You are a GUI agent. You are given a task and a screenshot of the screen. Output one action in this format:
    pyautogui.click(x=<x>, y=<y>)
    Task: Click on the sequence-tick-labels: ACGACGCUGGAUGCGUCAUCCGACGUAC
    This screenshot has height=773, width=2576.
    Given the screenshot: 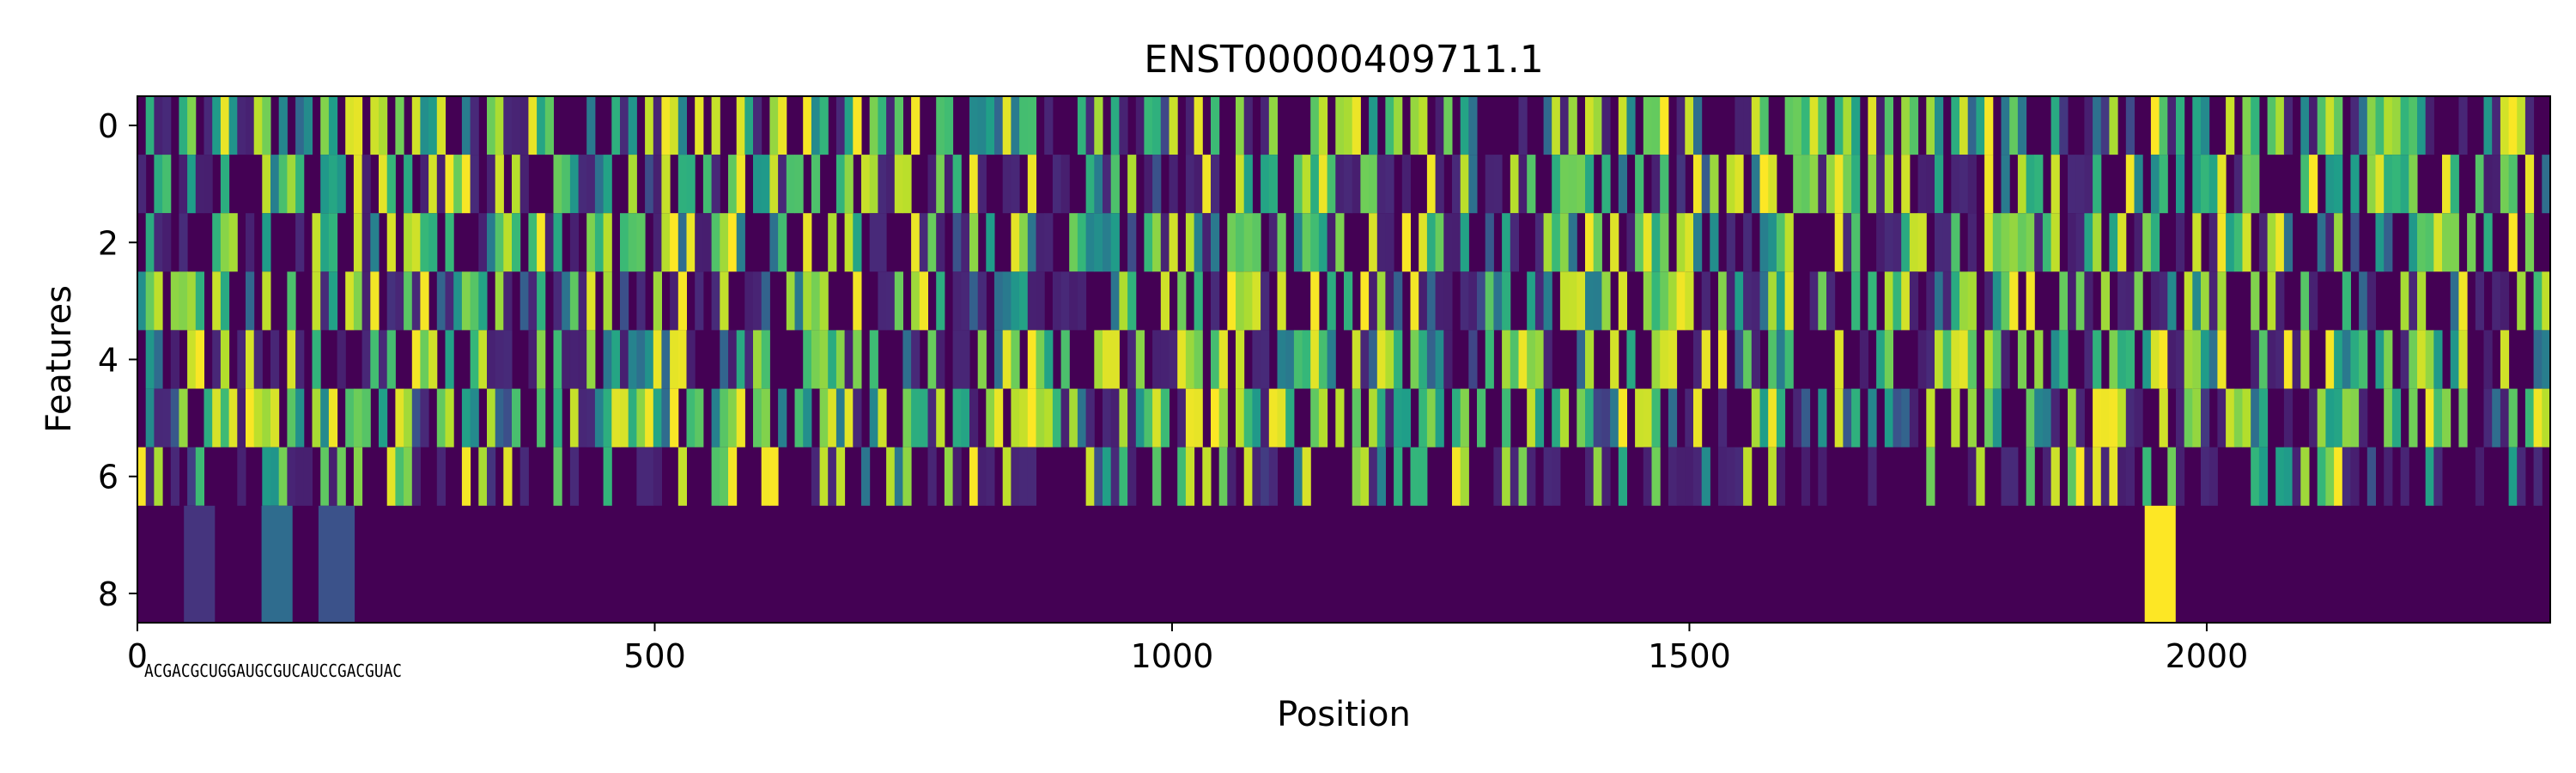 What is the action you would take?
    pyautogui.click(x=273, y=670)
    